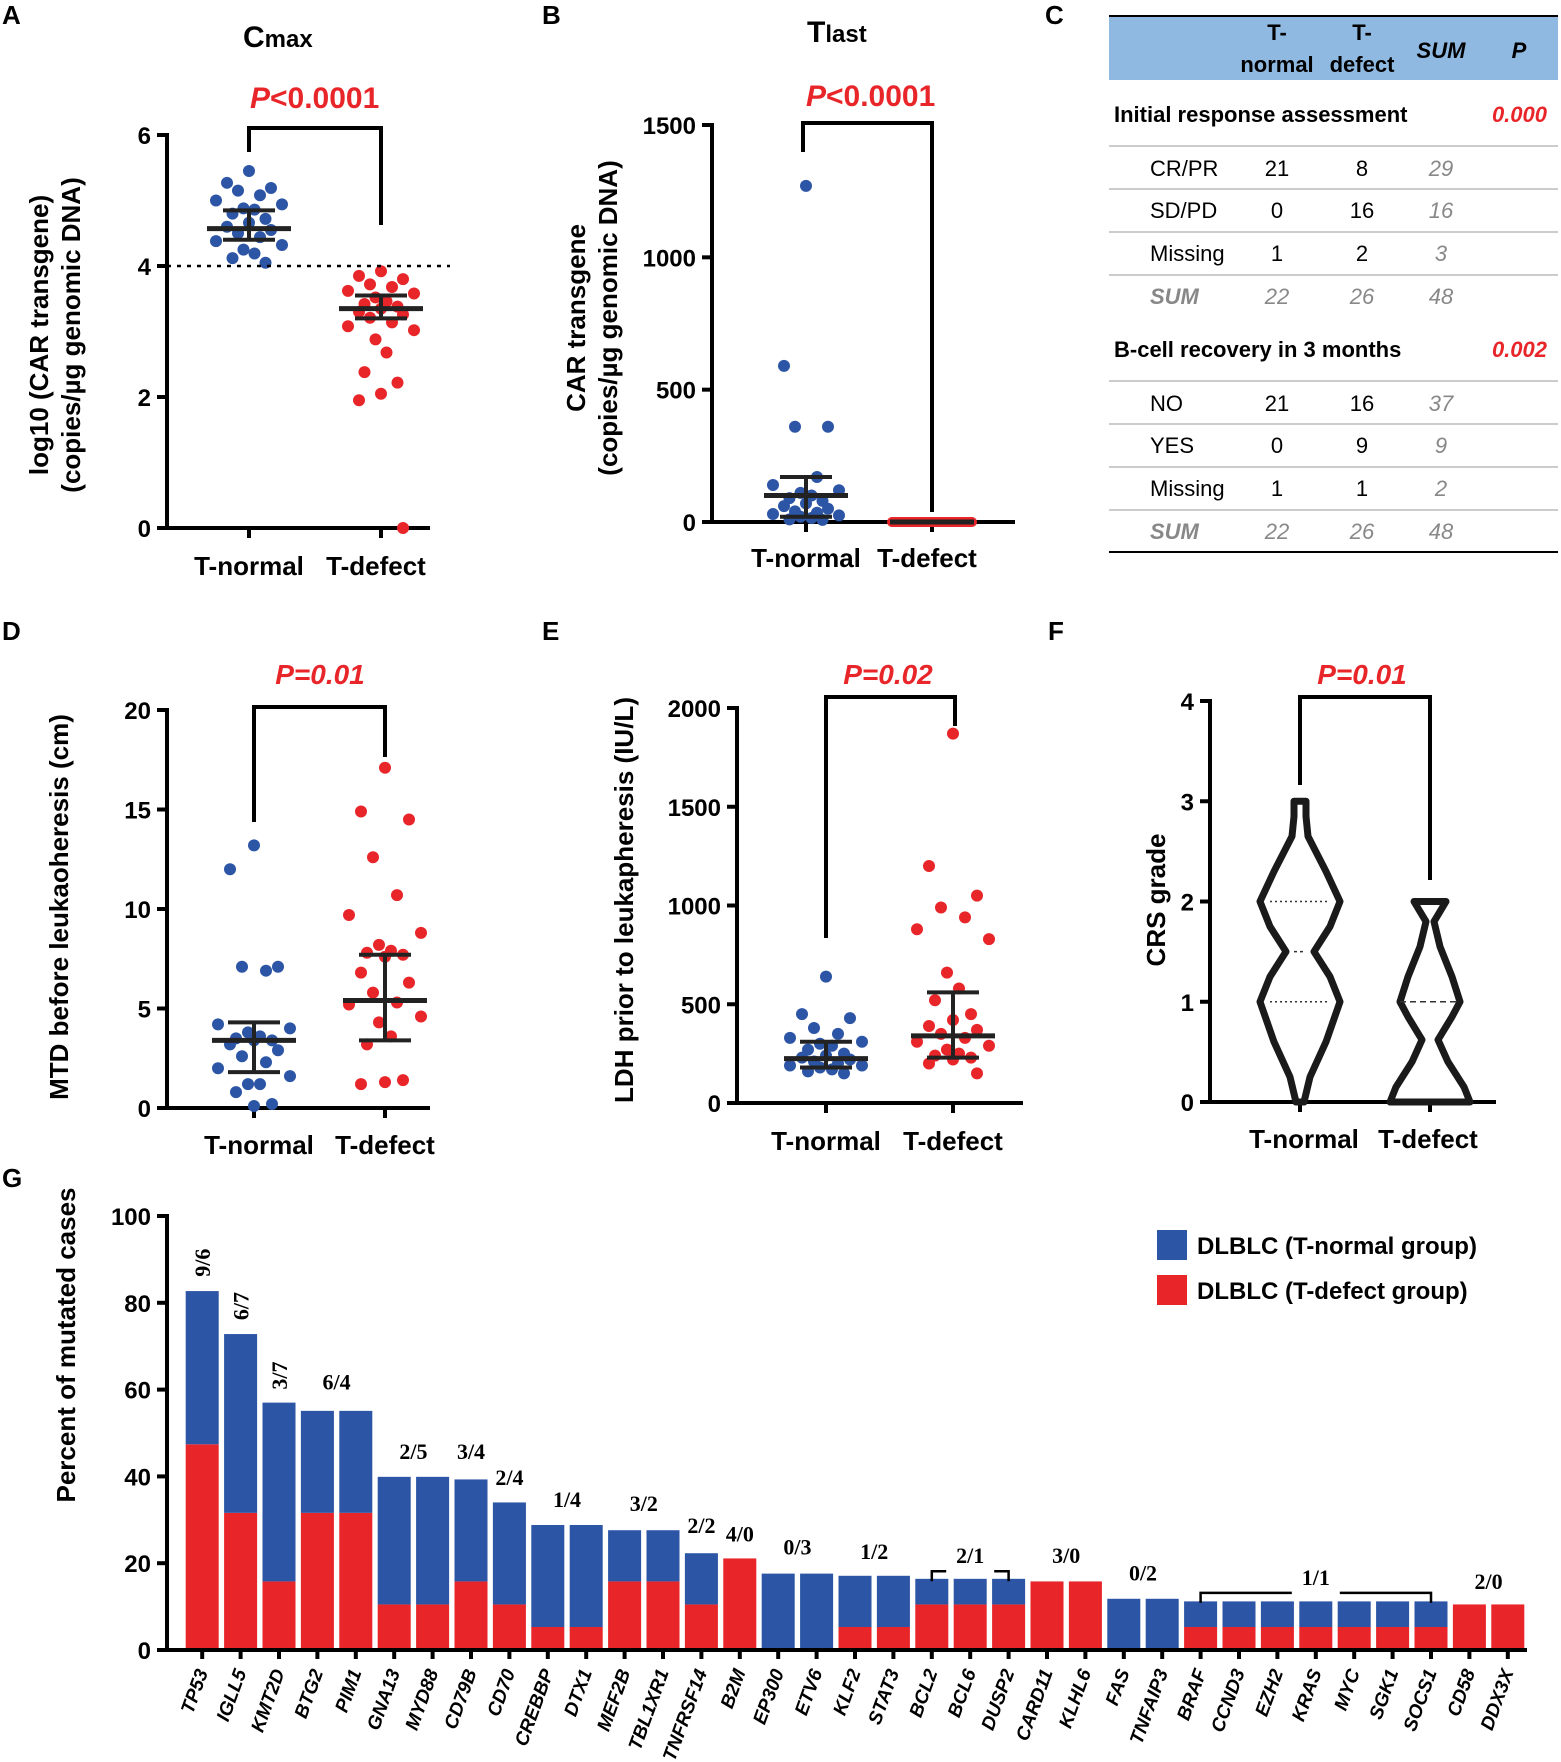  What do you see at coordinates (144, 398) in the screenshot?
I see `y-tick-label: 2` at bounding box center [144, 398].